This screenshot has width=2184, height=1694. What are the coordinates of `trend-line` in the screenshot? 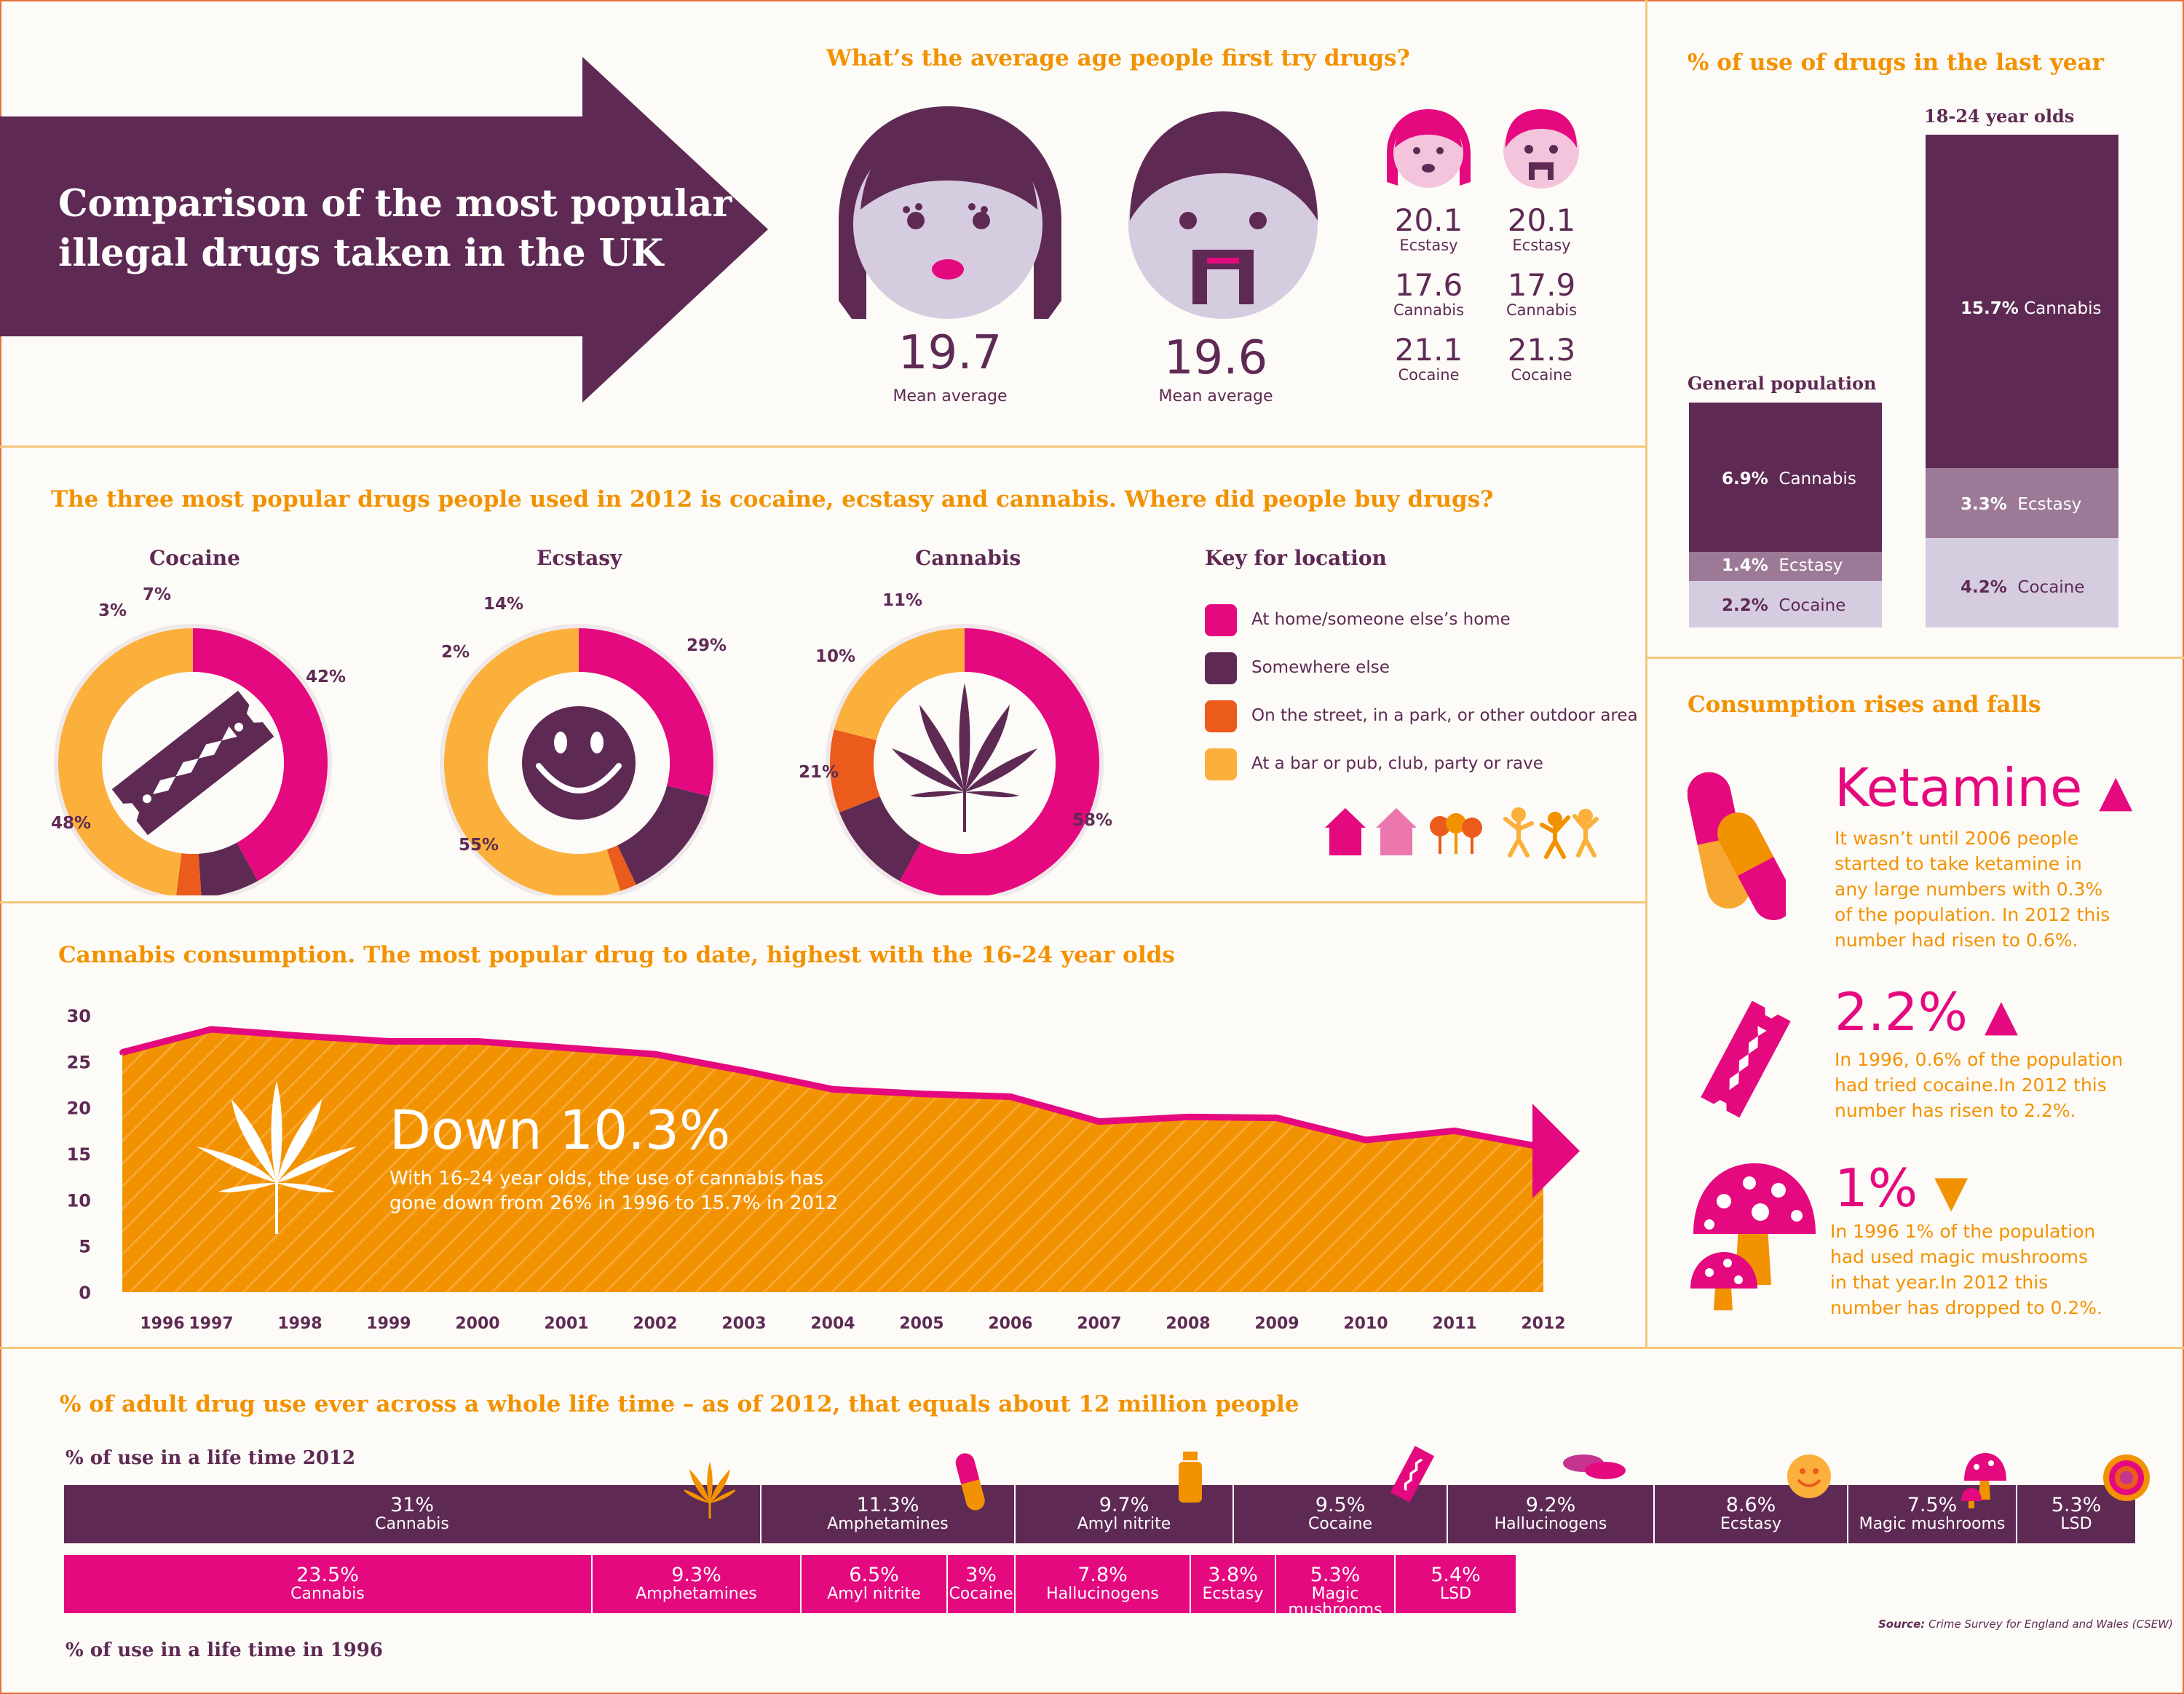 It's located at (832, 1089).